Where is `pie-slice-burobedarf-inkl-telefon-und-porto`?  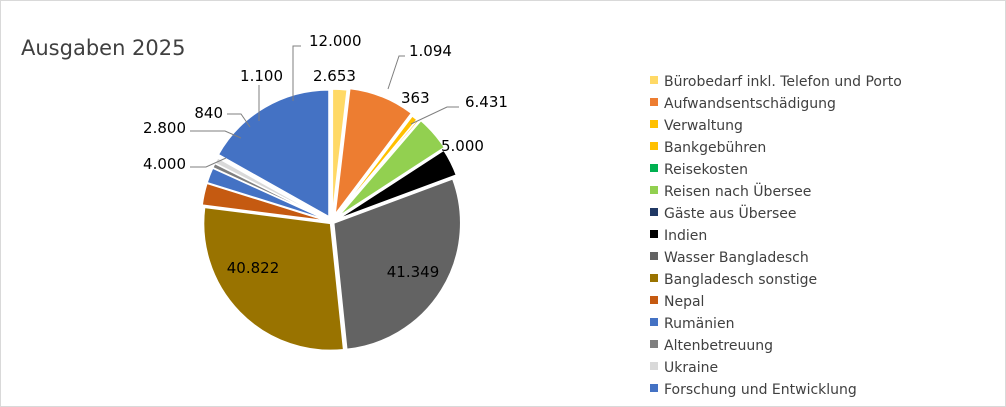 pie-slice-burobedarf-inkl-telefon-und-porto is located at coordinates (340, 152).